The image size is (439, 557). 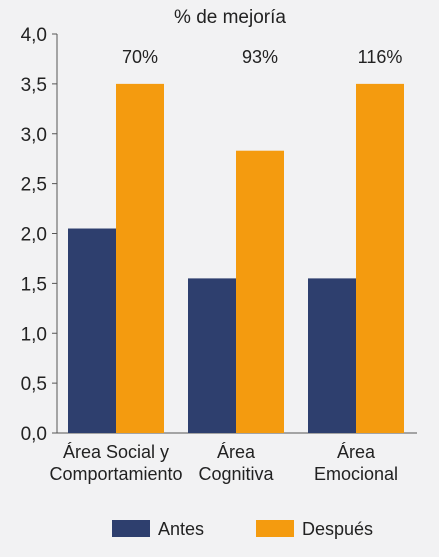 I want to click on legend-label: Después, so click(x=337, y=529).